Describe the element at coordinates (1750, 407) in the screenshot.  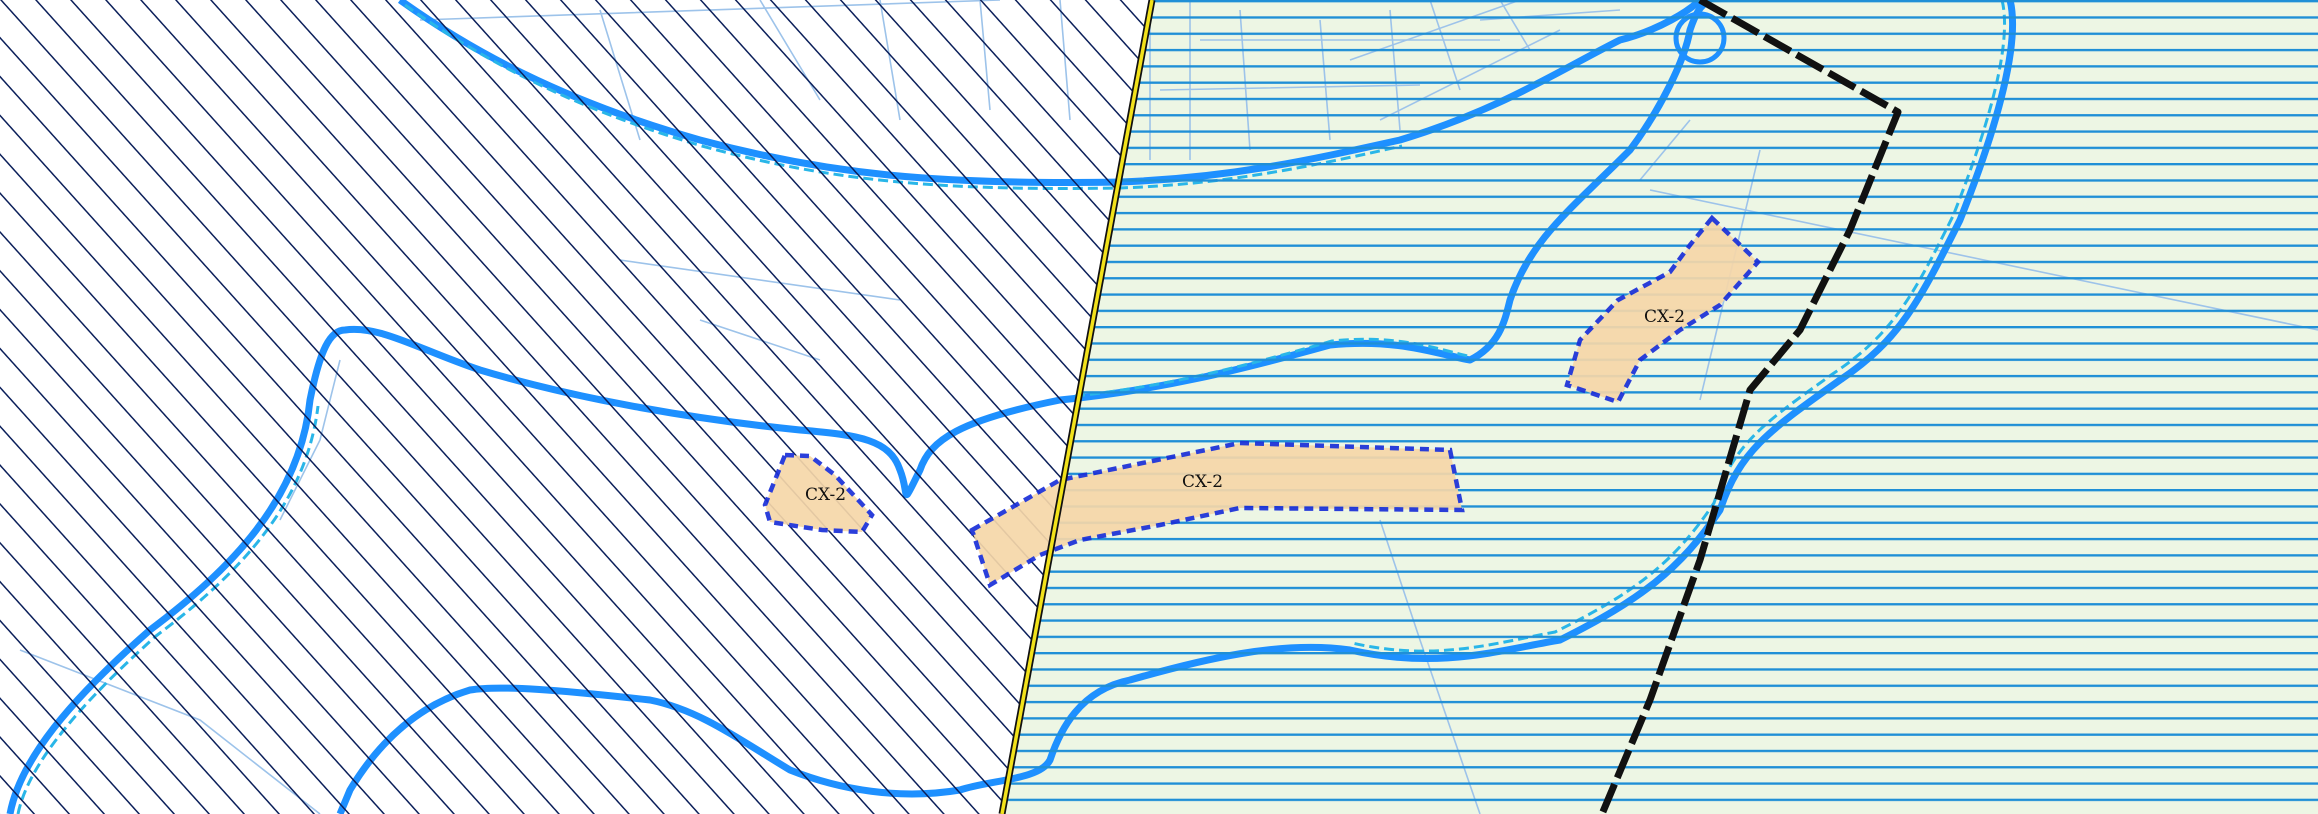
I see `boundary-line-black` at that location.